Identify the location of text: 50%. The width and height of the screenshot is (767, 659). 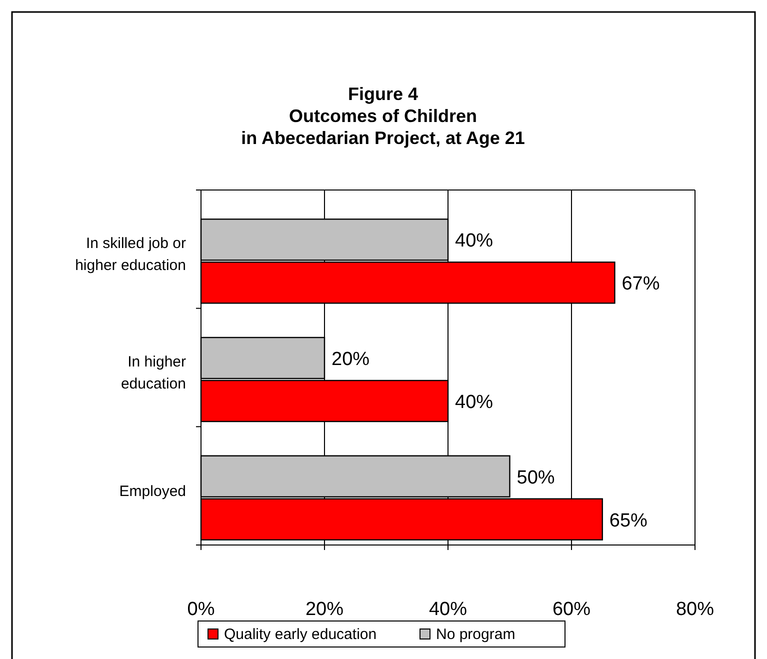
(535, 477).